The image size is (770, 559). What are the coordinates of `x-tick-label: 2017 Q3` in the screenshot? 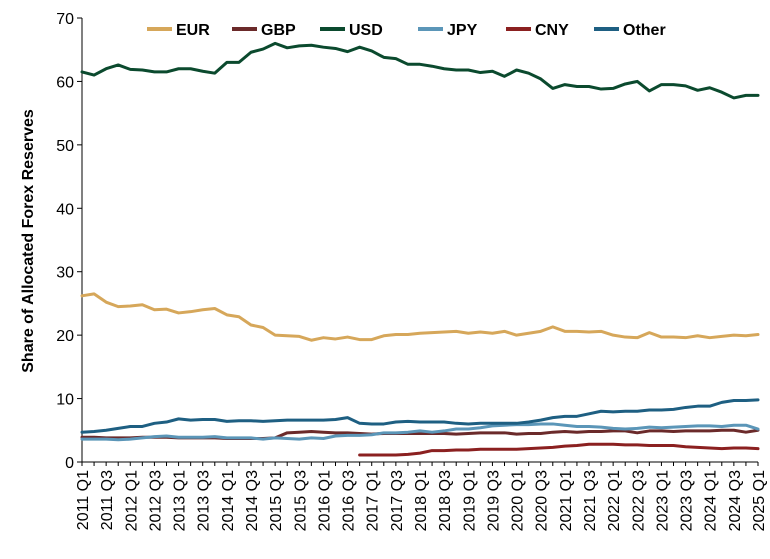 It's located at (397, 500).